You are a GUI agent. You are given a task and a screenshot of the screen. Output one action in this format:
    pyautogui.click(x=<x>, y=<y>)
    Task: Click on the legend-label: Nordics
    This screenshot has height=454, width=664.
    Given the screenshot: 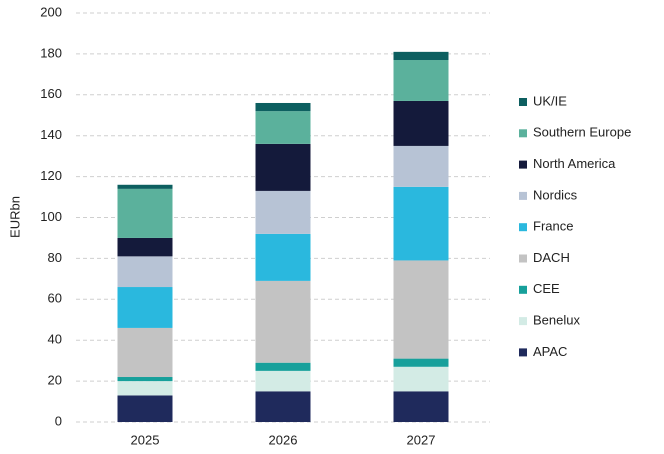 What is the action you would take?
    pyautogui.click(x=555, y=194)
    